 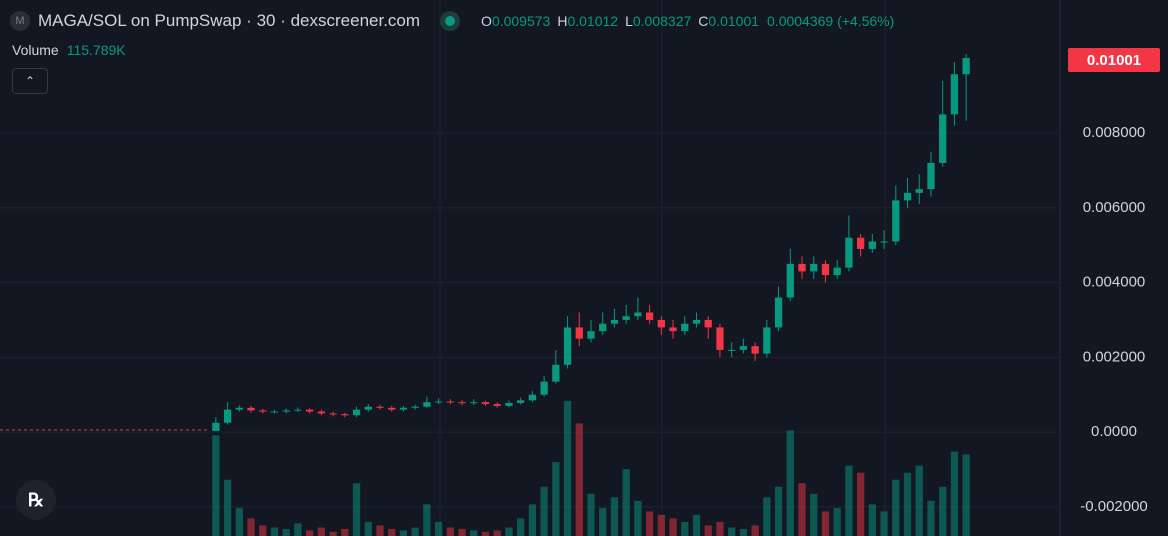 What do you see at coordinates (35, 50) in the screenshot?
I see `volume-title: Volume` at bounding box center [35, 50].